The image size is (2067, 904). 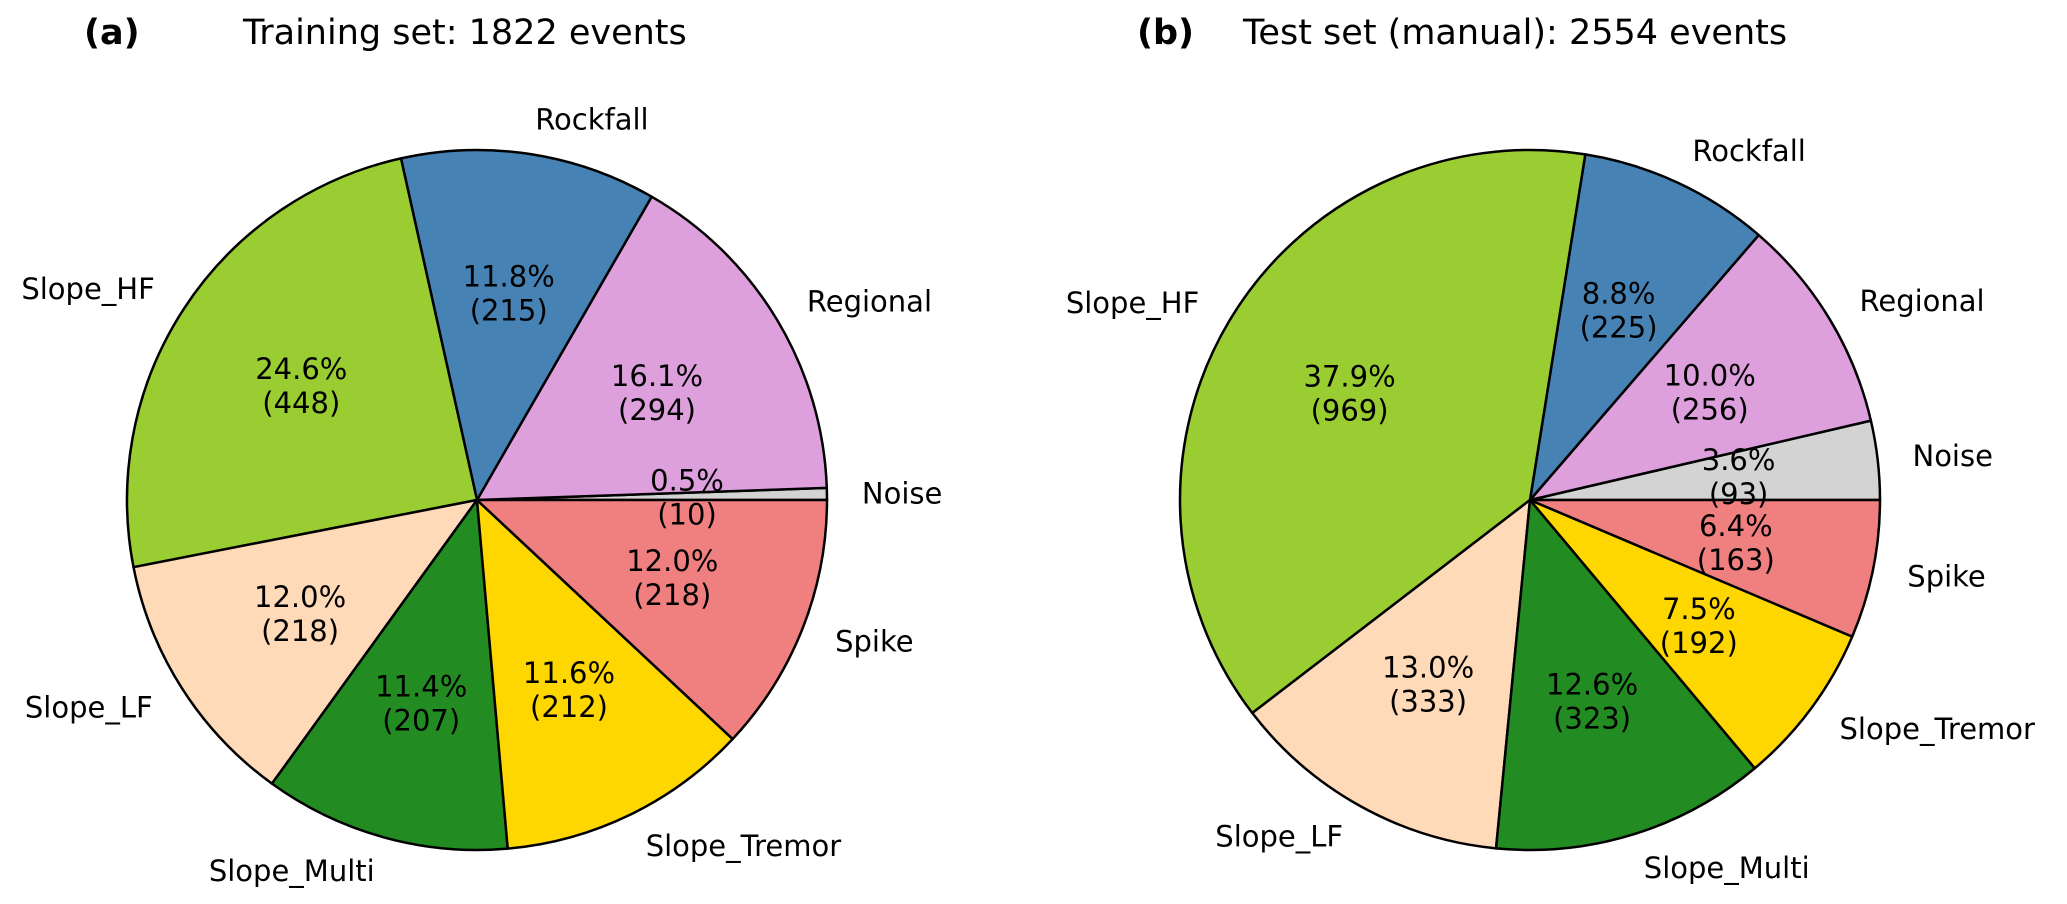 What do you see at coordinates (687, 497) in the screenshot?
I see `percent-label-noise-a: 0.5% (10)` at bounding box center [687, 497].